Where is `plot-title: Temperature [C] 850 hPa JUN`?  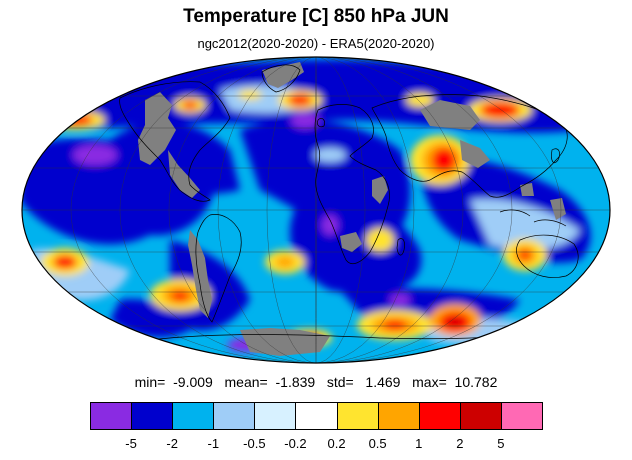 plot-title: Temperature [C] 850 hPa JUN is located at coordinates (316, 16).